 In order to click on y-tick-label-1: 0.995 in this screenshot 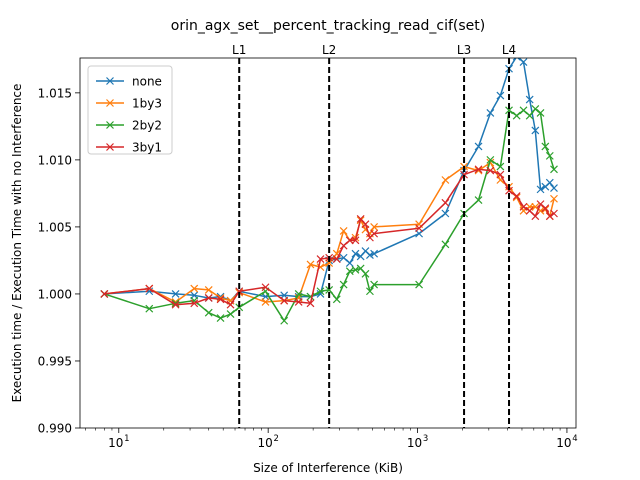, I will do `click(55, 361)`.